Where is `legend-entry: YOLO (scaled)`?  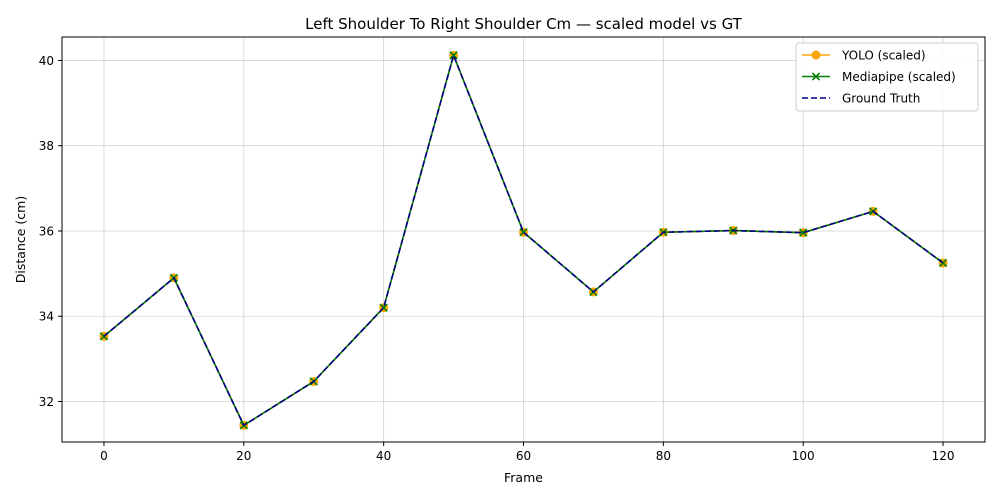 legend-entry: YOLO (scaled) is located at coordinates (864, 56).